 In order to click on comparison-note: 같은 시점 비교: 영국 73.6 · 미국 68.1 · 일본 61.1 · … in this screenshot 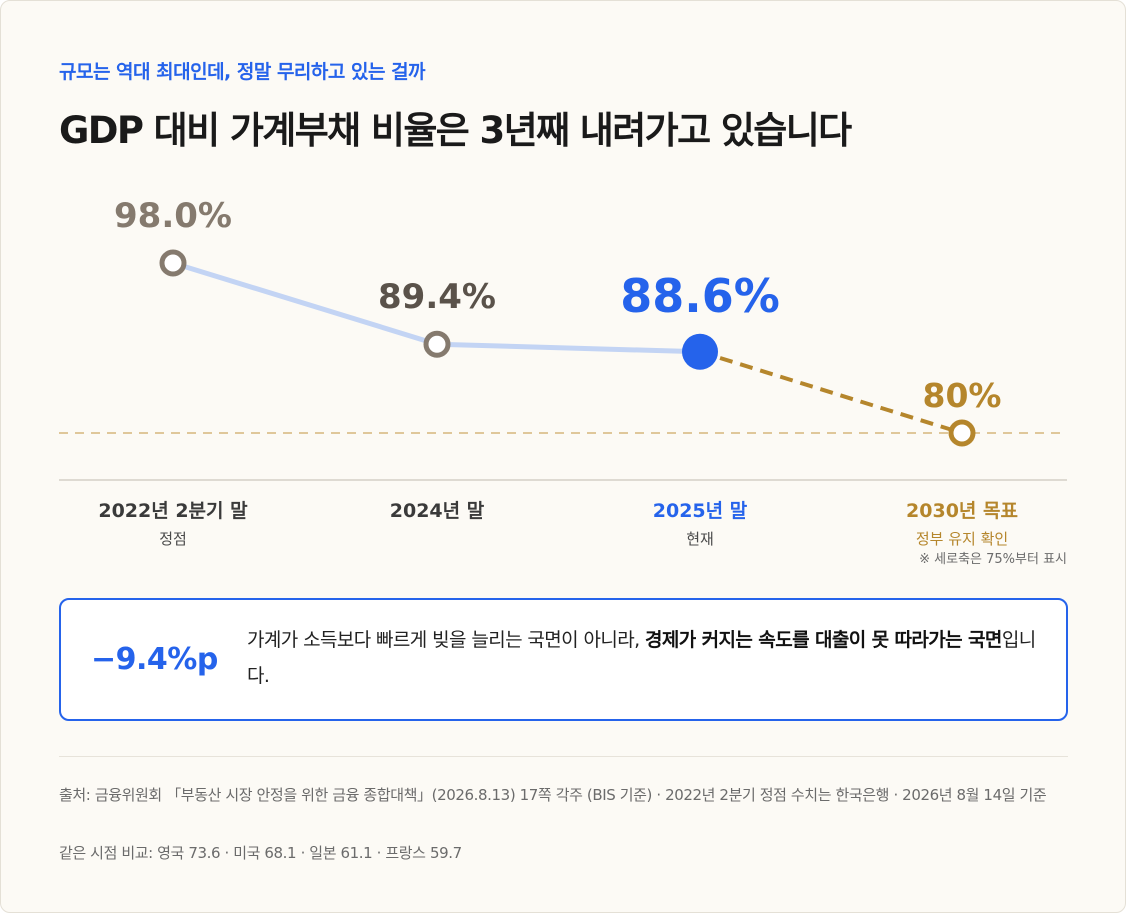, I will do `click(260, 853)`.